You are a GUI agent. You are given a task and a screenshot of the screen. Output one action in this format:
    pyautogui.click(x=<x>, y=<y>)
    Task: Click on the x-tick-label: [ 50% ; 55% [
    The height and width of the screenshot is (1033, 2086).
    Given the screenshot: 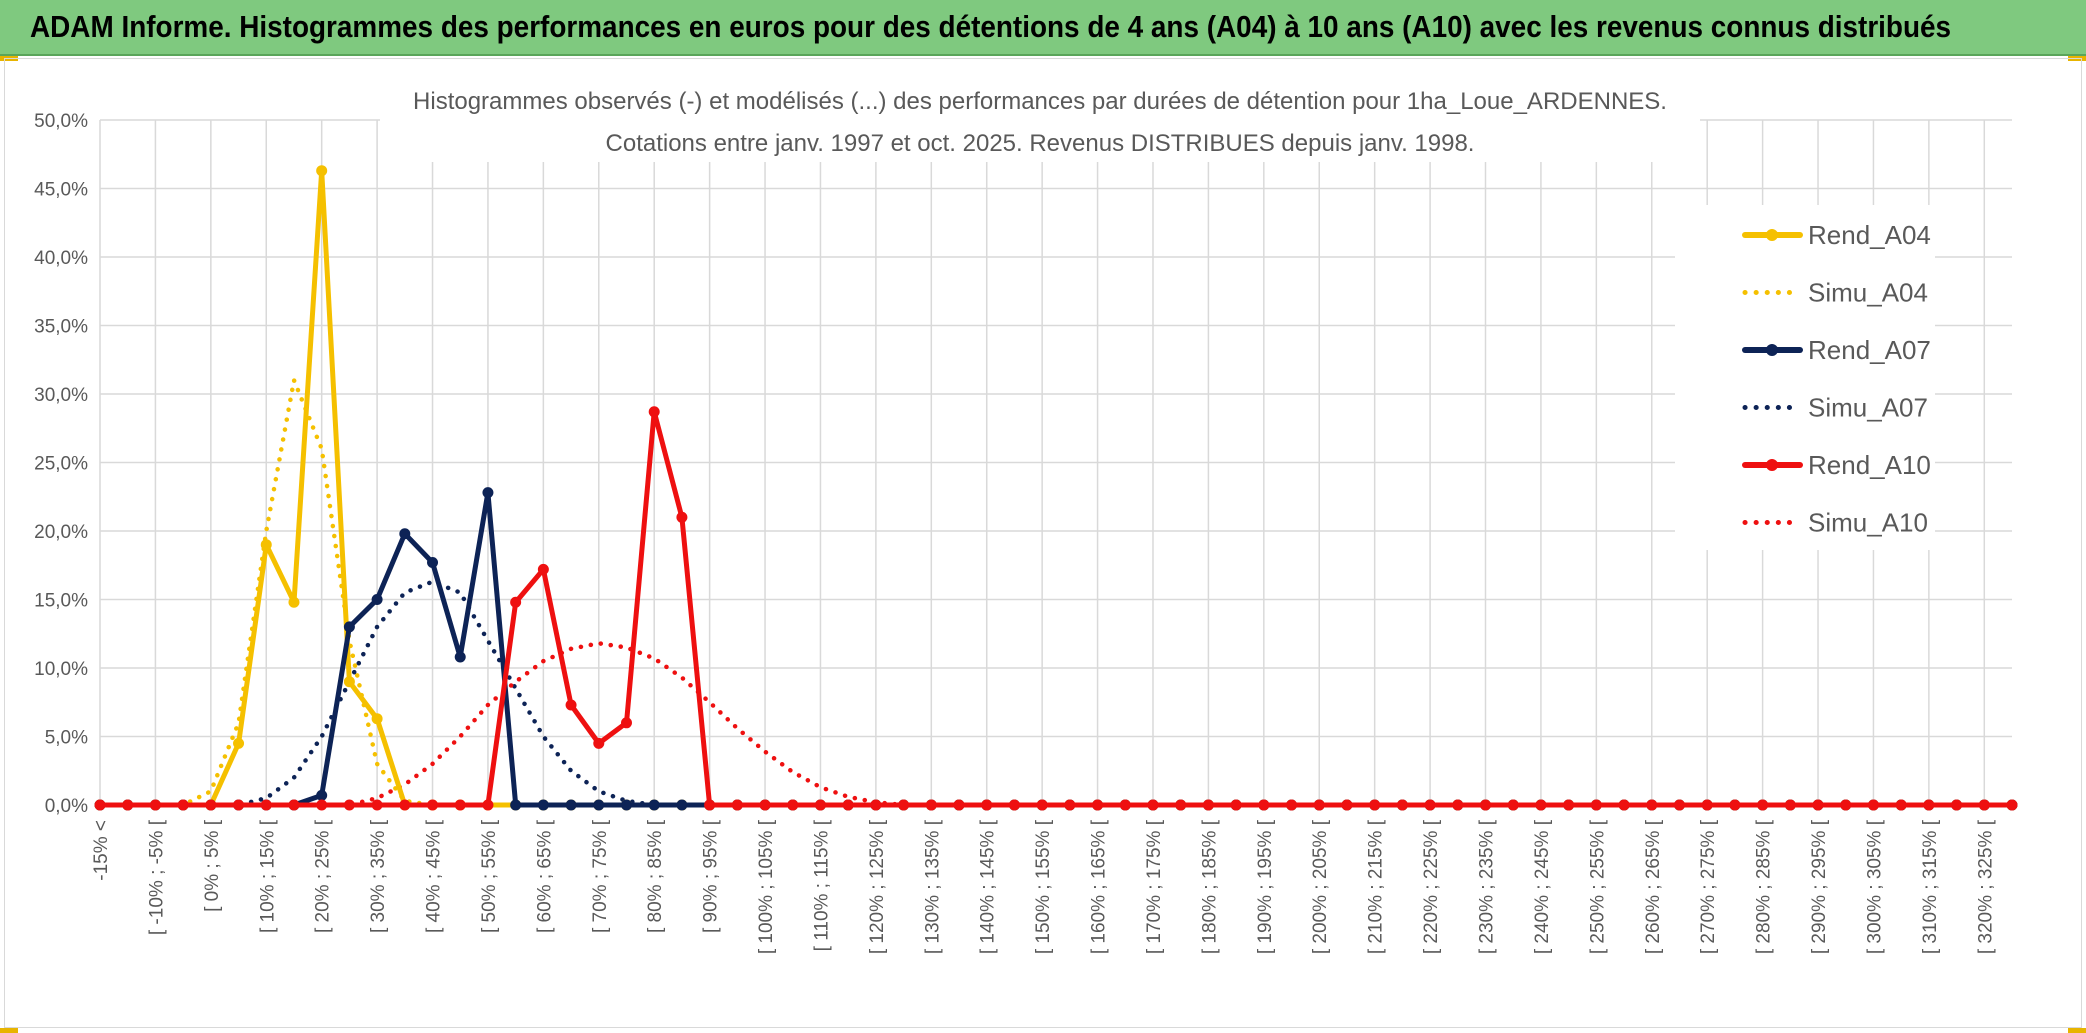 What is the action you would take?
    pyautogui.click(x=489, y=876)
    